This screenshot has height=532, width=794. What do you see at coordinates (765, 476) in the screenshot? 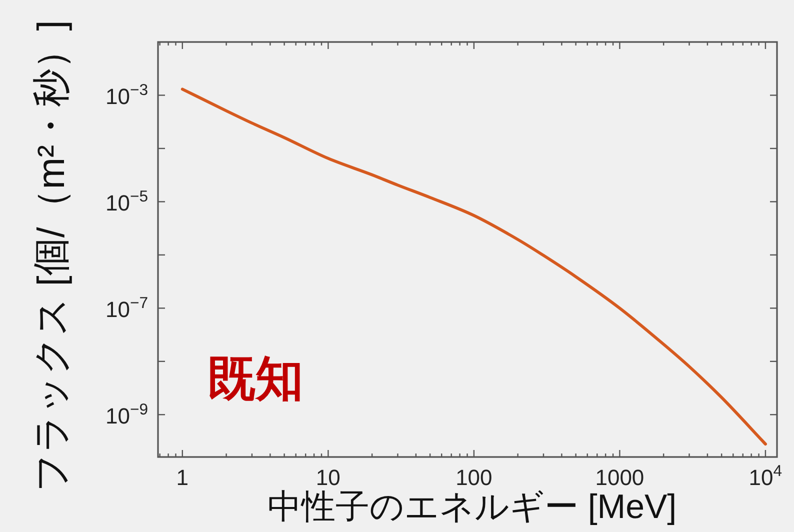
I see `x-tick-label: 10$^{4}$` at bounding box center [765, 476].